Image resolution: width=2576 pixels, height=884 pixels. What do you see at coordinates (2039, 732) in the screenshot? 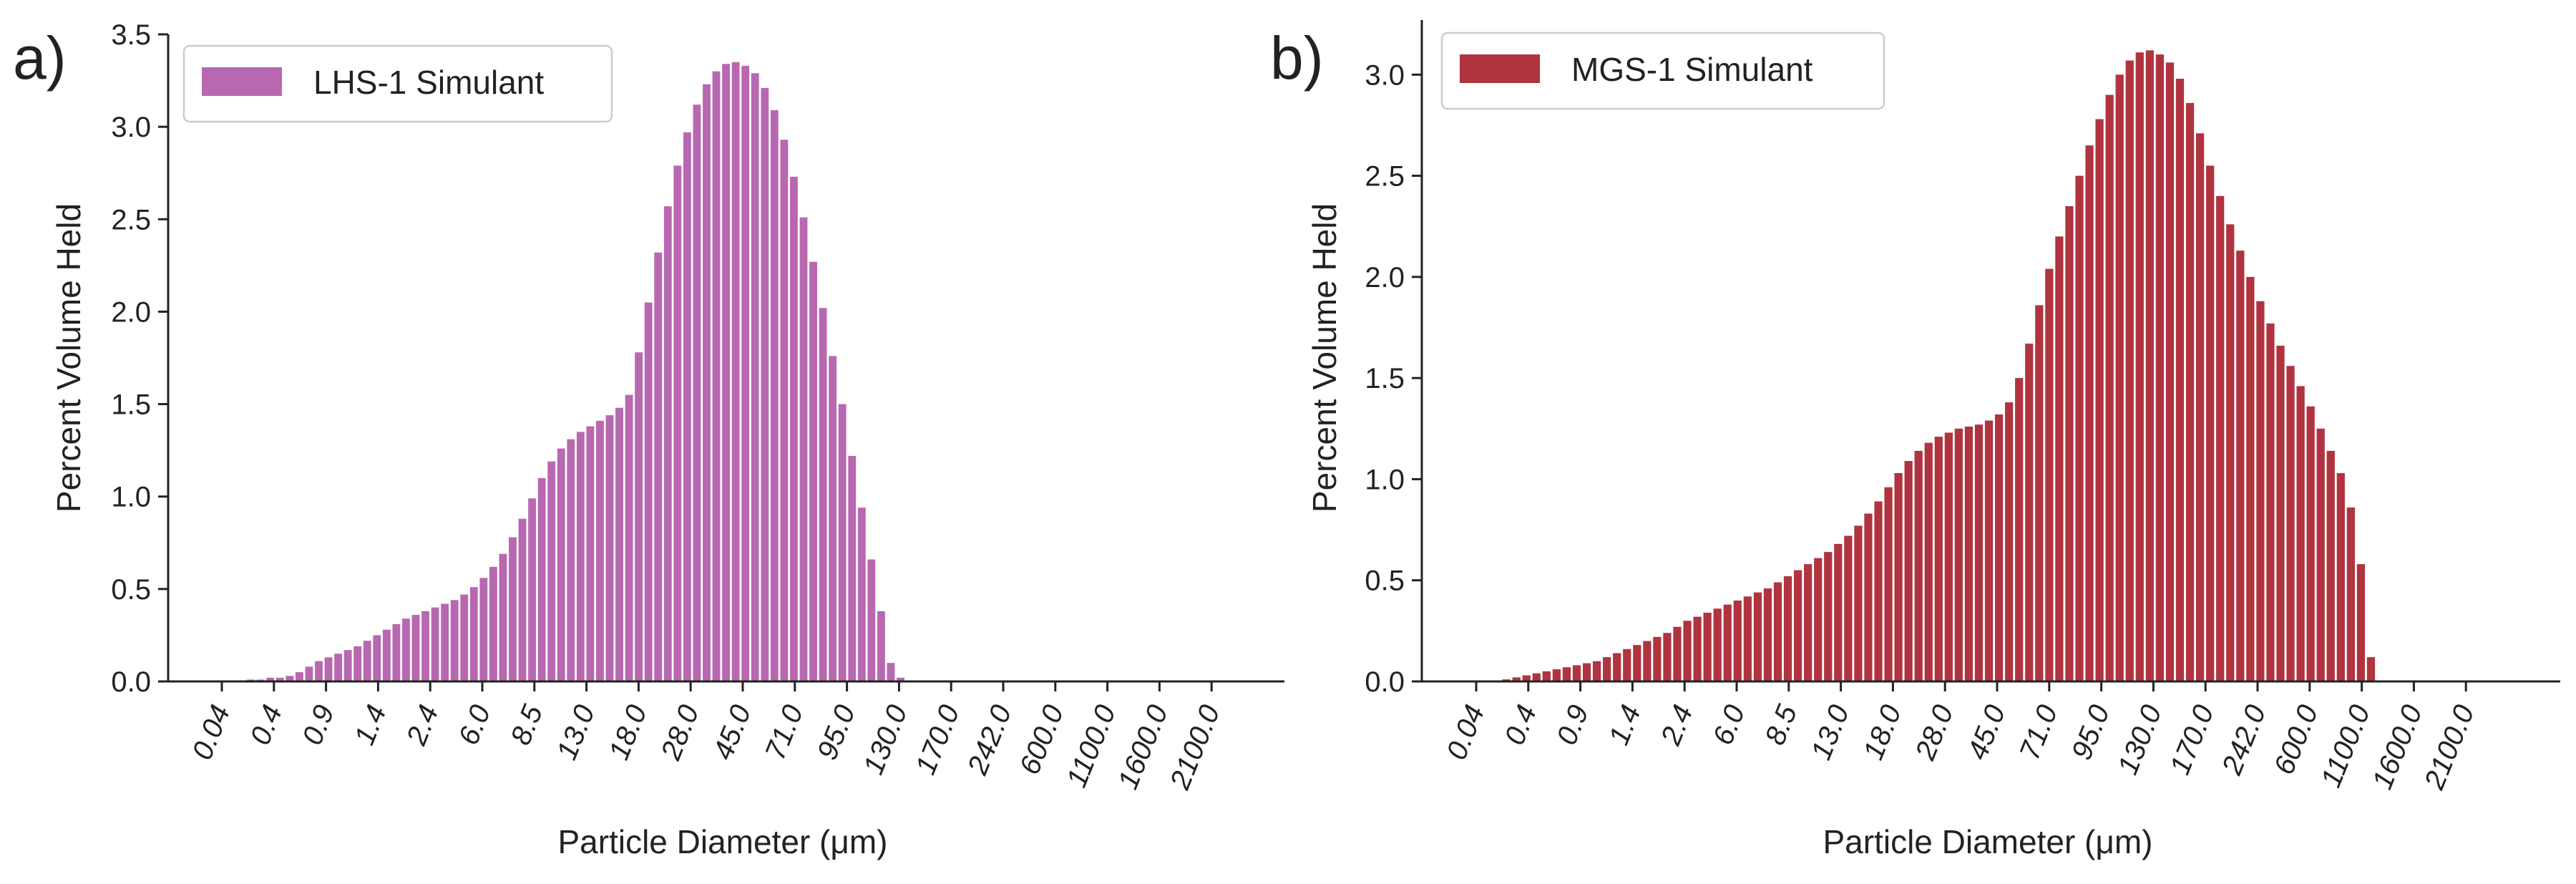
I see `panel-b-x-tick-label: 71.0` at bounding box center [2039, 732].